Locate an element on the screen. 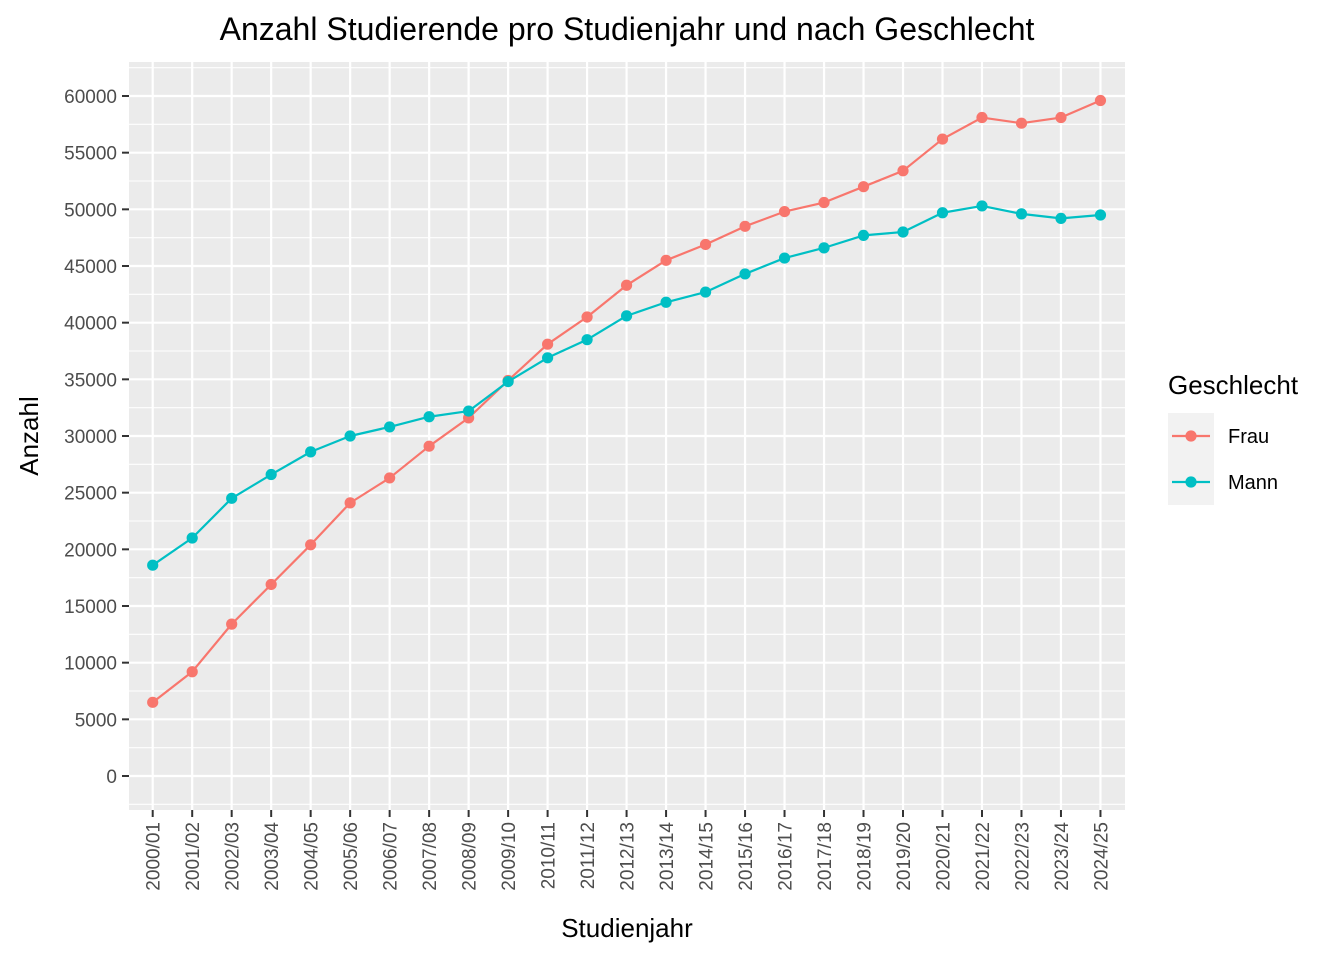  y-tick-label: 45000 is located at coordinates (90, 267).